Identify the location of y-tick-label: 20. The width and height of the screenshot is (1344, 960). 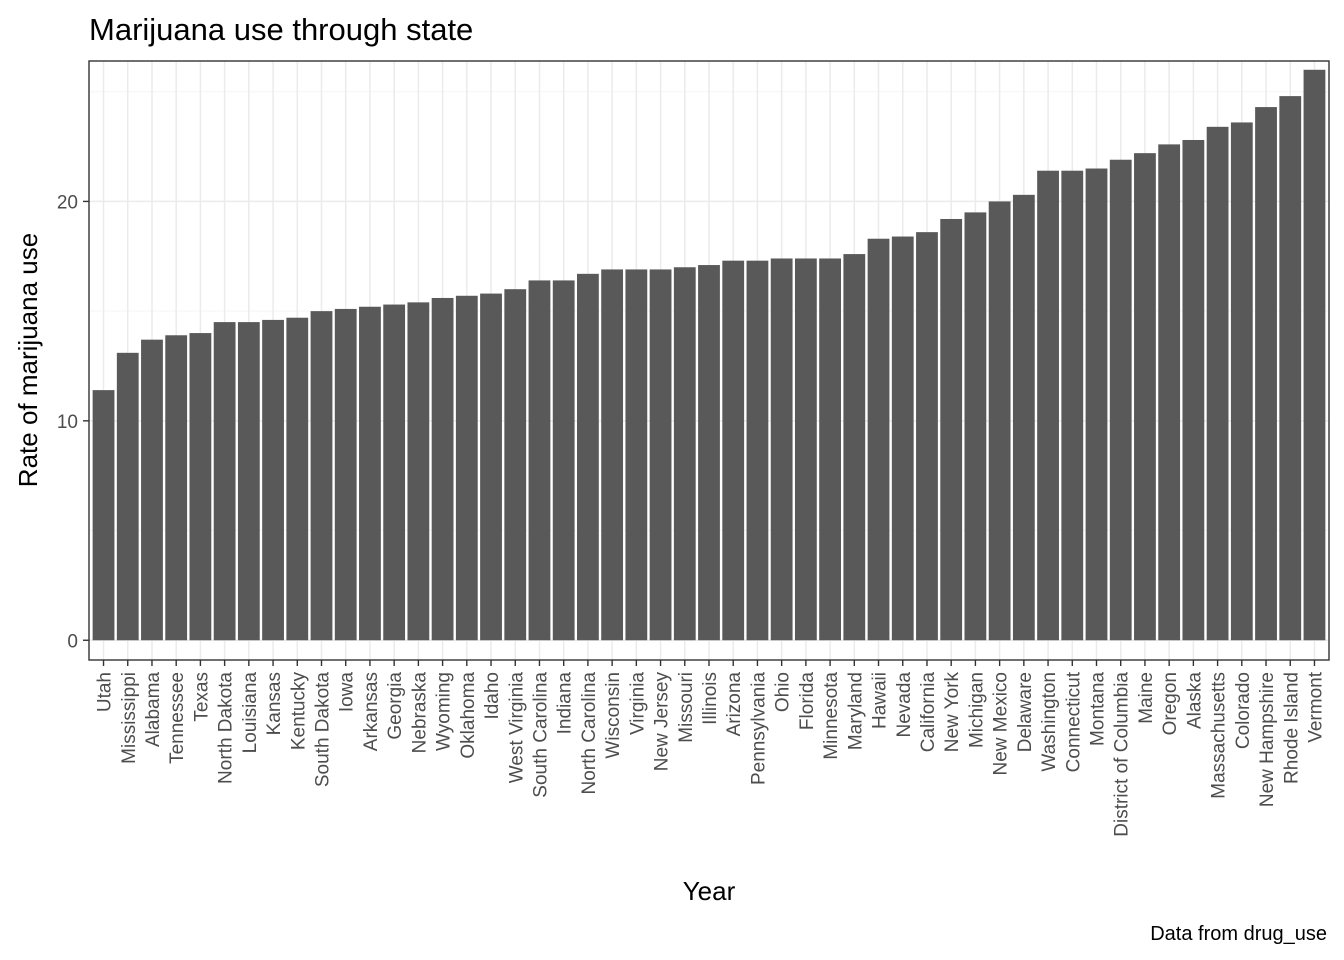
(67, 202).